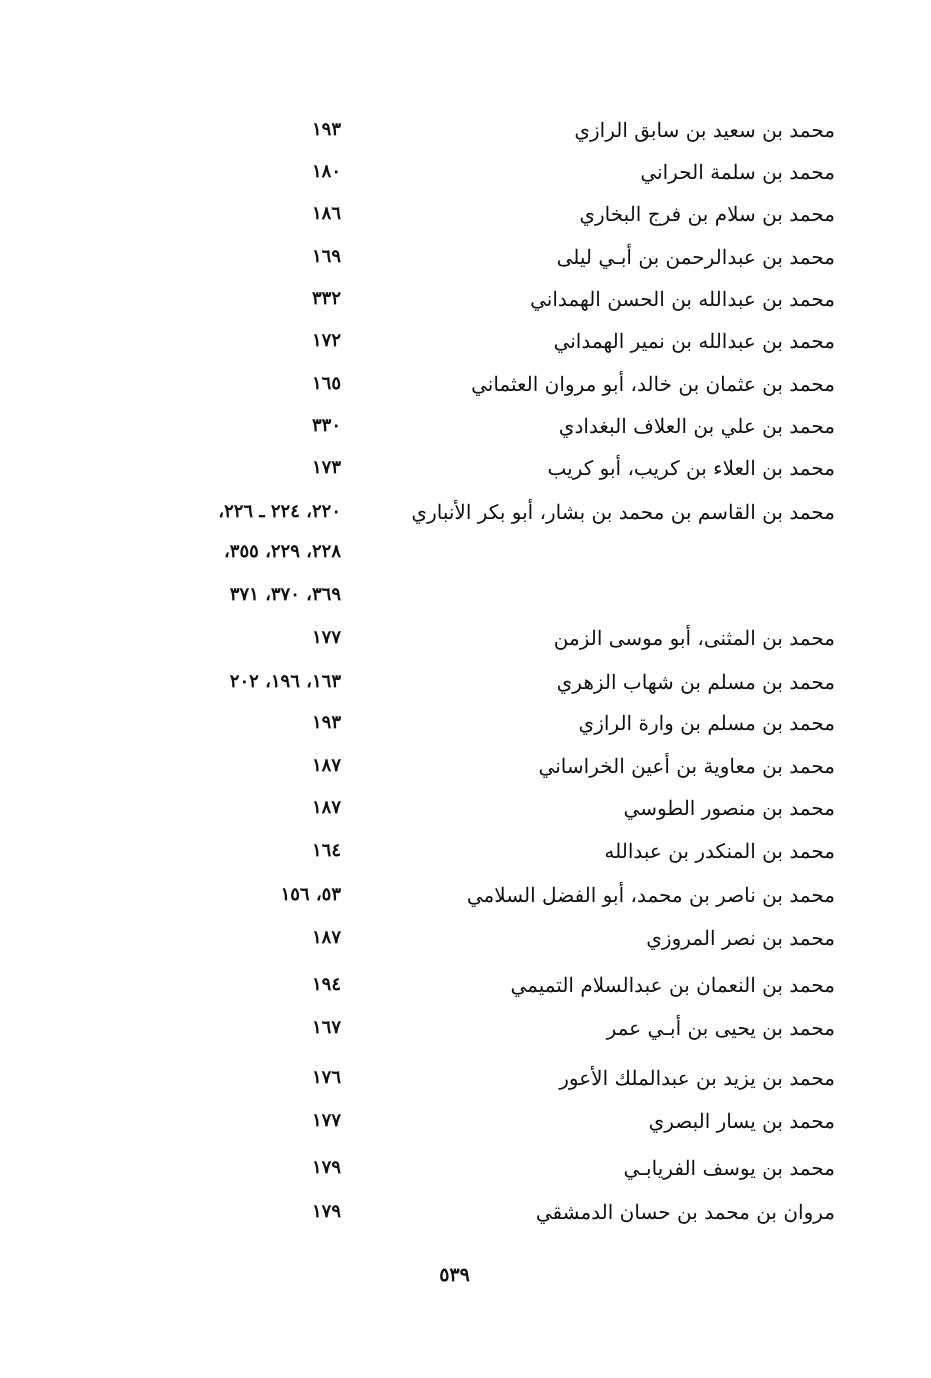 This screenshot has width=931, height=1378. Describe the element at coordinates (326, 425) in the screenshot. I see `entry-pages: ٣٣٠` at that location.